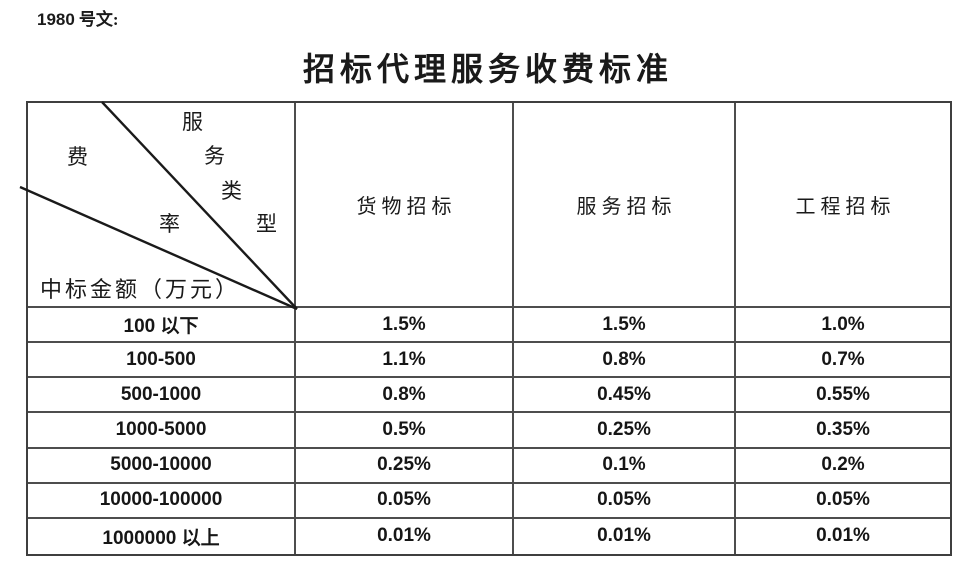 The height and width of the screenshot is (581, 976). I want to click on rate-cell: 1.0%, so click(843, 326).